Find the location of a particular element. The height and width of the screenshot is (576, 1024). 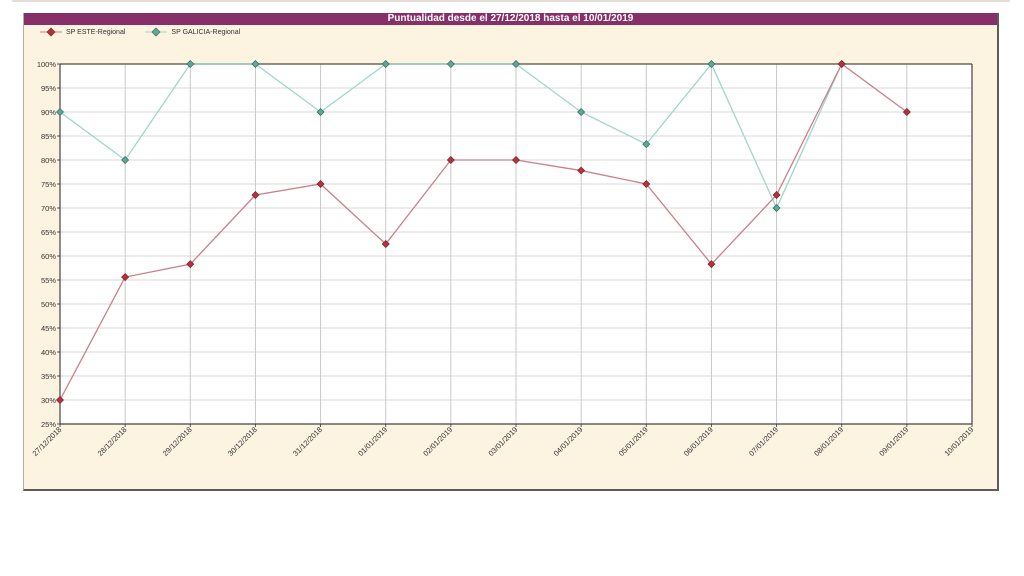

x-tick-label: 28/12/2018 is located at coordinates (112, 441).